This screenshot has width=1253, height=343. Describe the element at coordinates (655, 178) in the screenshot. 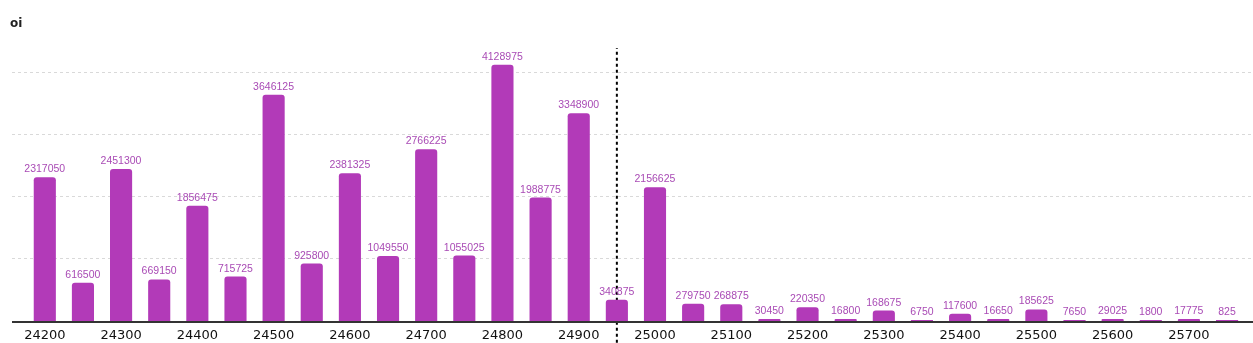

I see `data-label: 2156625` at that location.